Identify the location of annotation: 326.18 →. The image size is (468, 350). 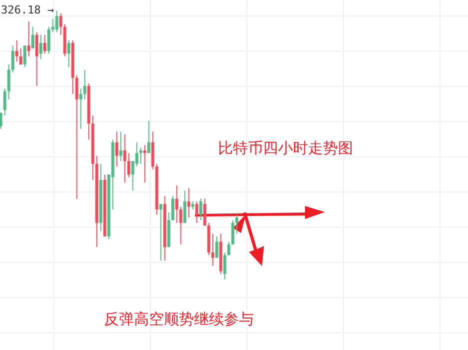
(27, 10).